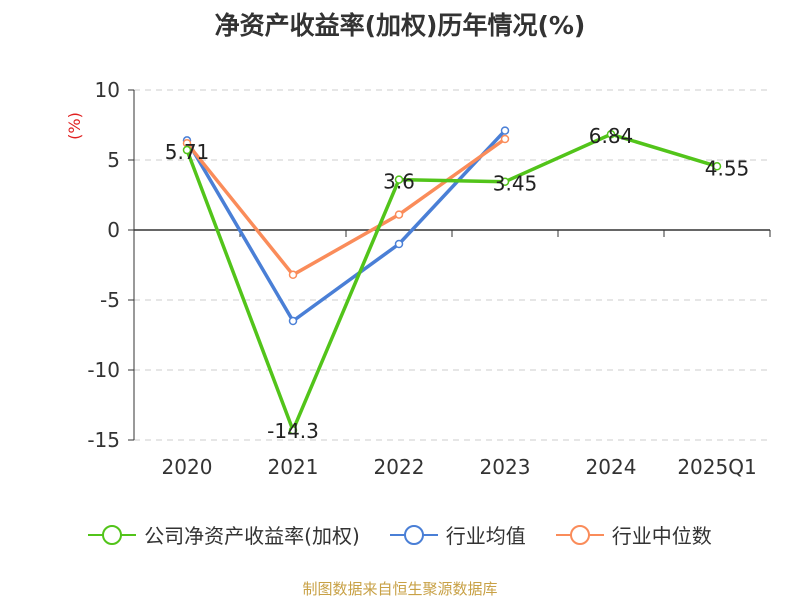  Describe the element at coordinates (400, 589) in the screenshot. I see `source-note: 制图数据来自恒生聚源数据库` at that location.